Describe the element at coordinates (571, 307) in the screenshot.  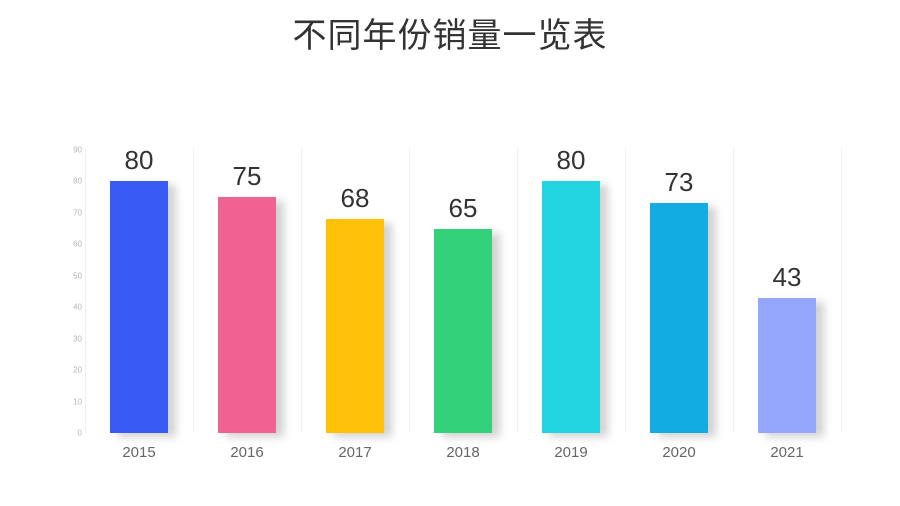
I see `bar-2019` at that location.